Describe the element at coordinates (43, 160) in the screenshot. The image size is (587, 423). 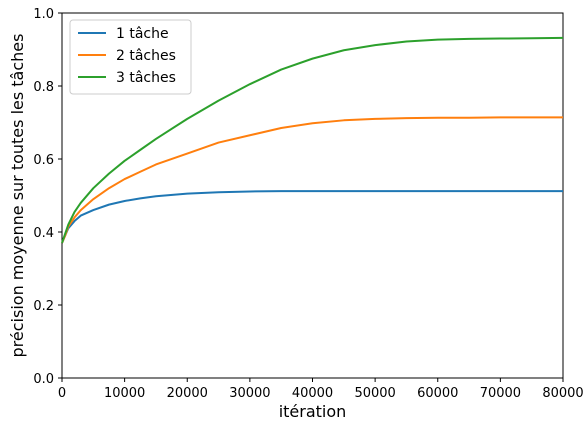
I see `y-tick-label: 0.6` at that location.